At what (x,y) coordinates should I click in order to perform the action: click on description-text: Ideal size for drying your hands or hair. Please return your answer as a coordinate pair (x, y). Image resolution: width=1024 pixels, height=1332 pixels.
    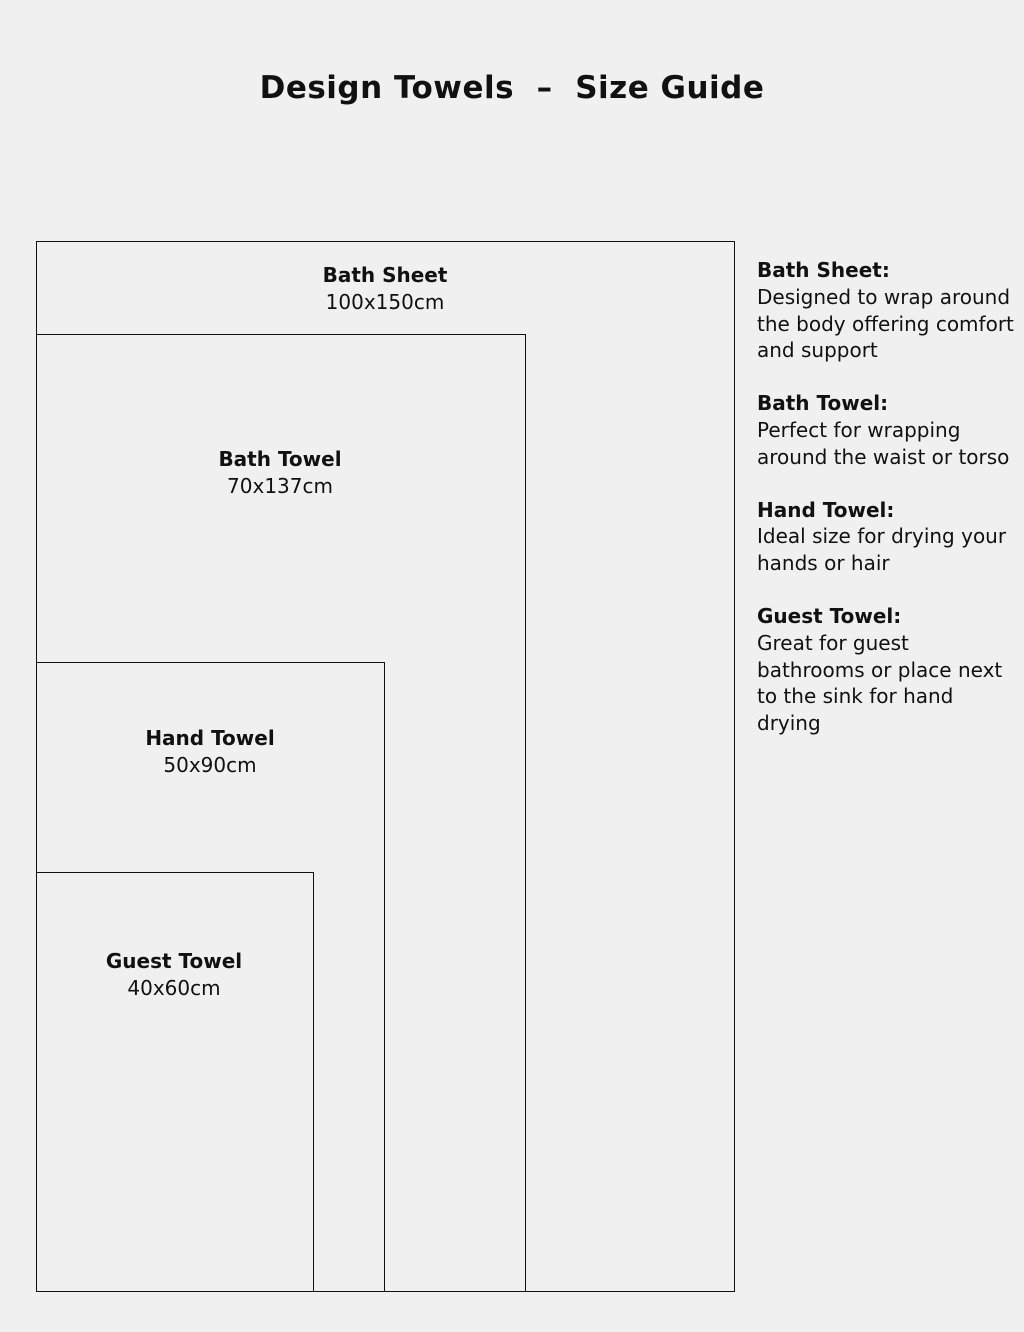
    Looking at the image, I should click on (882, 550).